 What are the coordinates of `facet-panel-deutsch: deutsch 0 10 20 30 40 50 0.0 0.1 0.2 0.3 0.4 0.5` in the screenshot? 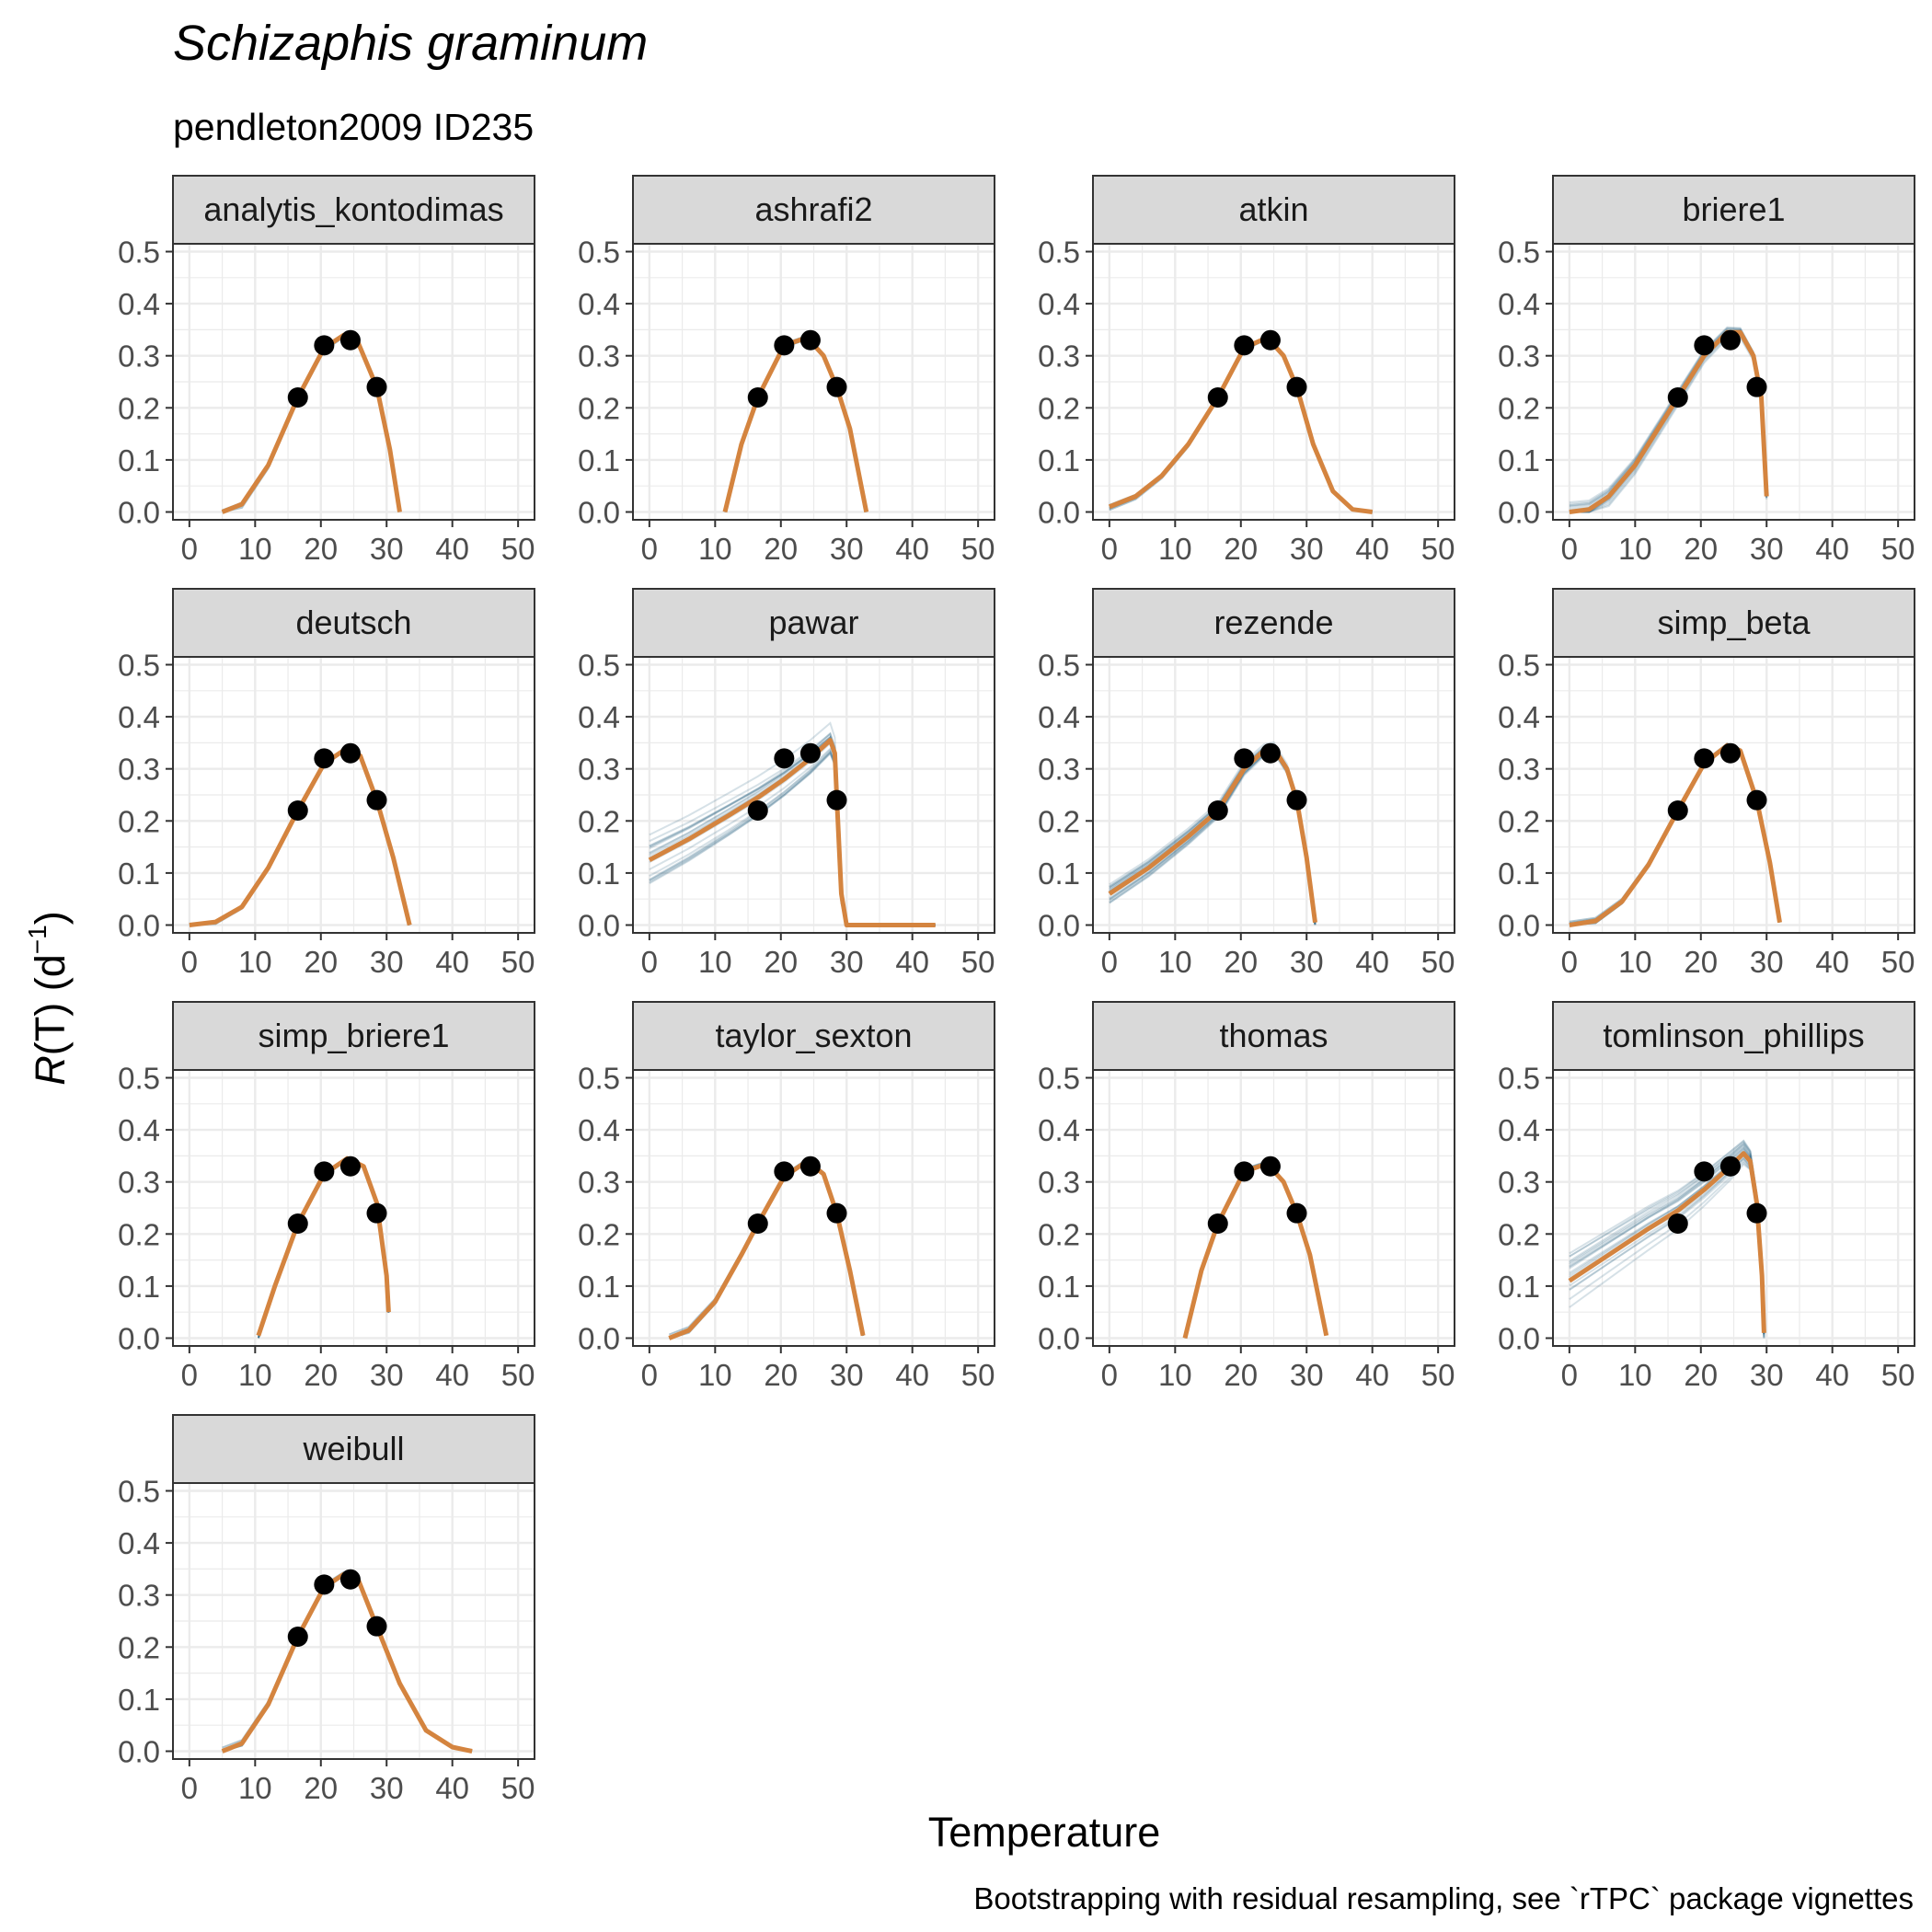 It's located at (326, 783).